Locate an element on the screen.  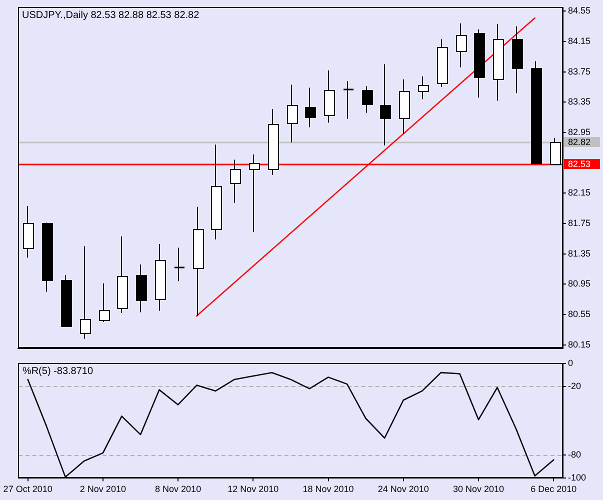
x-tick-label: 12 Nov 2010 is located at coordinates (253, 489).